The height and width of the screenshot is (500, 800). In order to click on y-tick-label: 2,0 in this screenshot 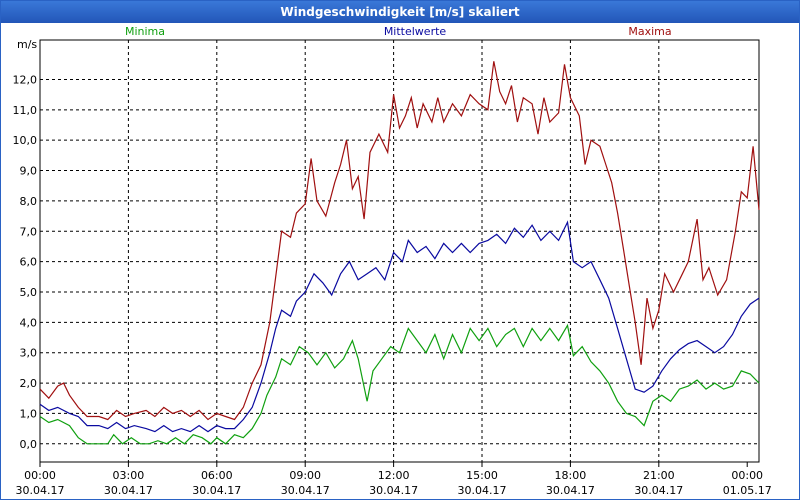, I will do `click(29, 383)`.